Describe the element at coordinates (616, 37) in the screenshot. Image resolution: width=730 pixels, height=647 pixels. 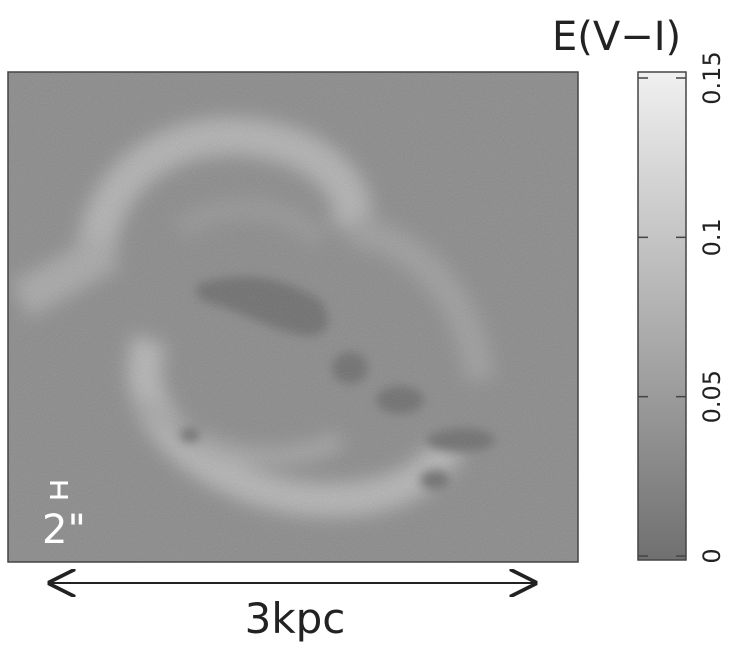
I see `colorbar-label: E(V−I)` at that location.